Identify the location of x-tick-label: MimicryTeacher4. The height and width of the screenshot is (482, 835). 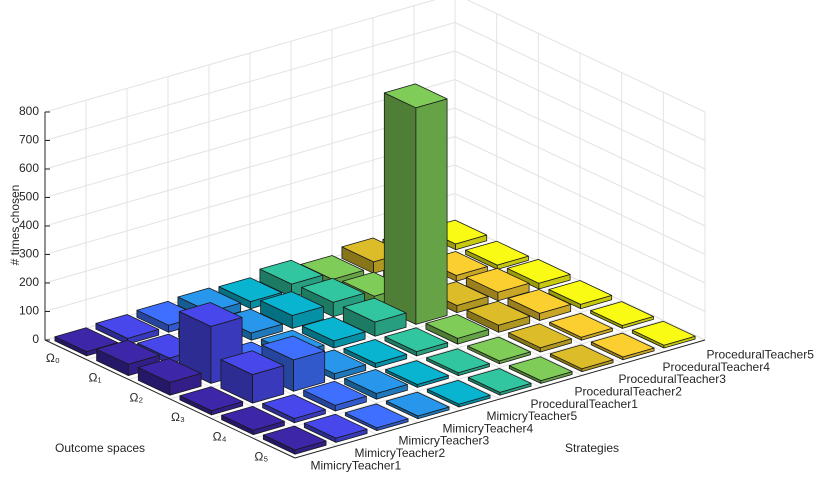
(488, 428).